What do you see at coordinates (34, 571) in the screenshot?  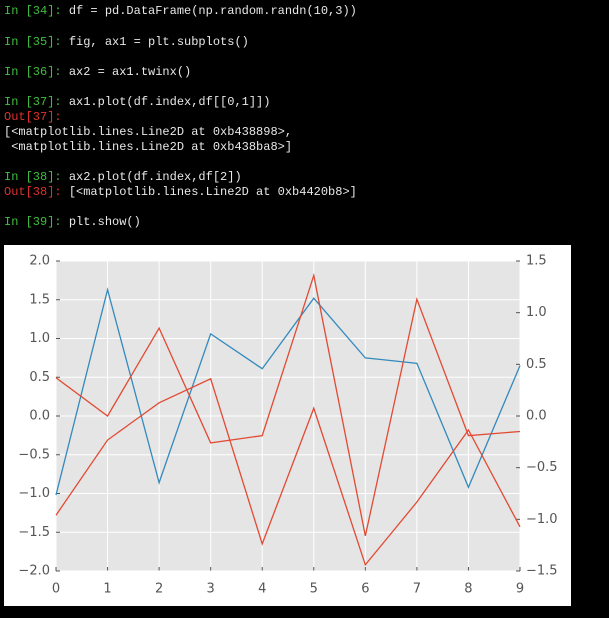 I see `y-tick-label: −2.0` at bounding box center [34, 571].